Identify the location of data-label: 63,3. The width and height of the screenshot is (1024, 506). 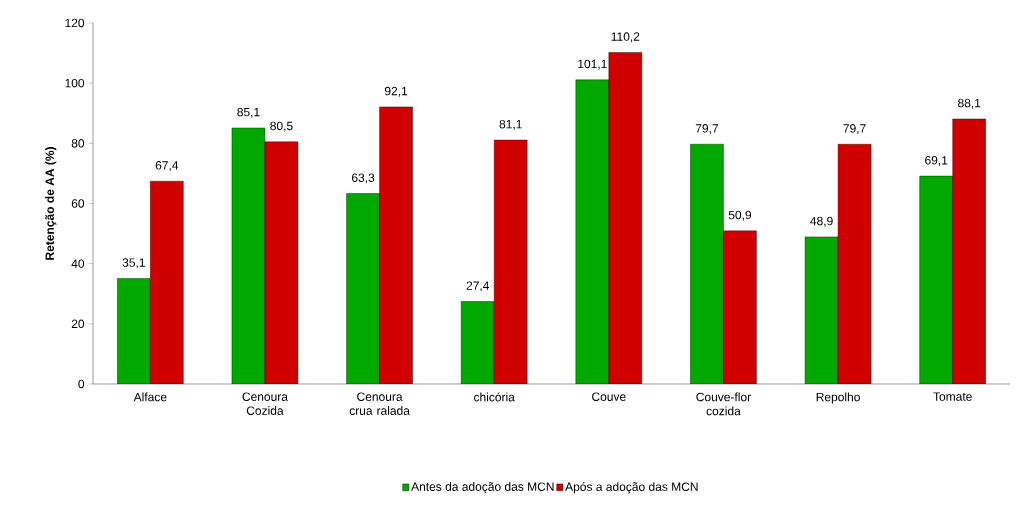
(363, 178).